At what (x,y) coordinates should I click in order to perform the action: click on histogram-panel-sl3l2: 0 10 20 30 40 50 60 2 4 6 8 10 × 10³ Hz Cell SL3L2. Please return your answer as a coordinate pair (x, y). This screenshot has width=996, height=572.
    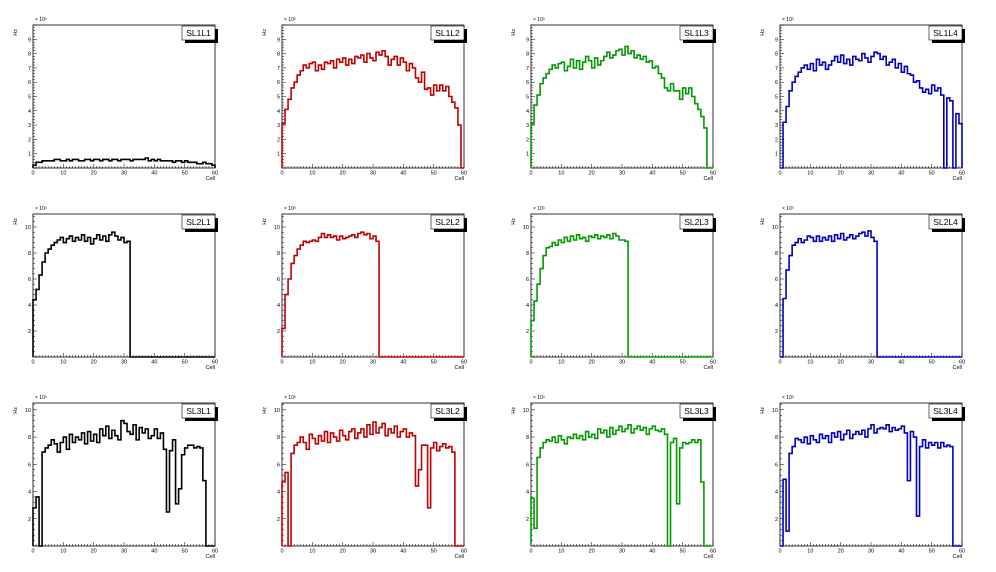
    Looking at the image, I should click on (364, 477).